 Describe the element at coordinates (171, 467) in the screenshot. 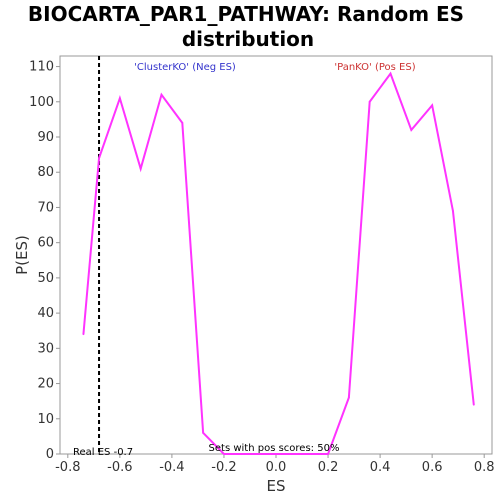

I see `x-tick-label: -0.4` at that location.